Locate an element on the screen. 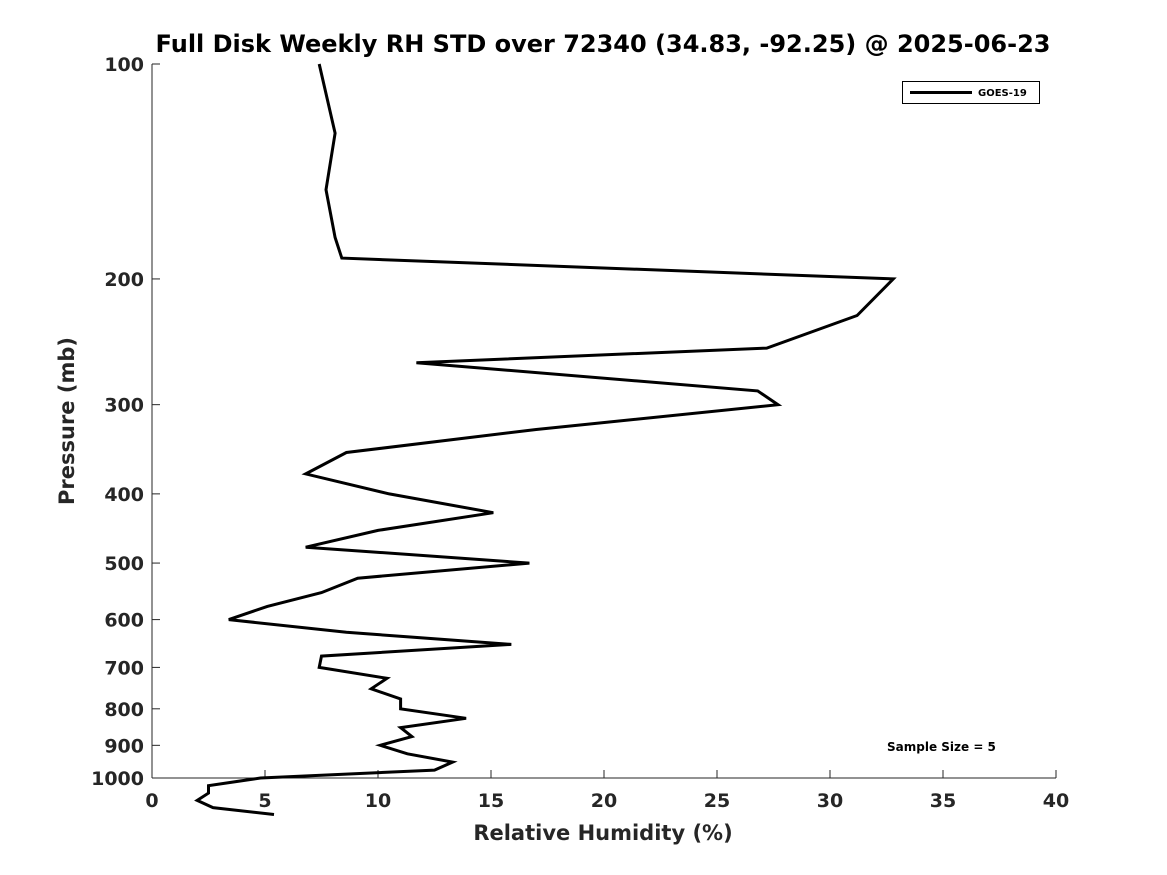 Image resolution: width=1167 pixels, height=875 pixels. legend: GOES-19 is located at coordinates (971, 92).